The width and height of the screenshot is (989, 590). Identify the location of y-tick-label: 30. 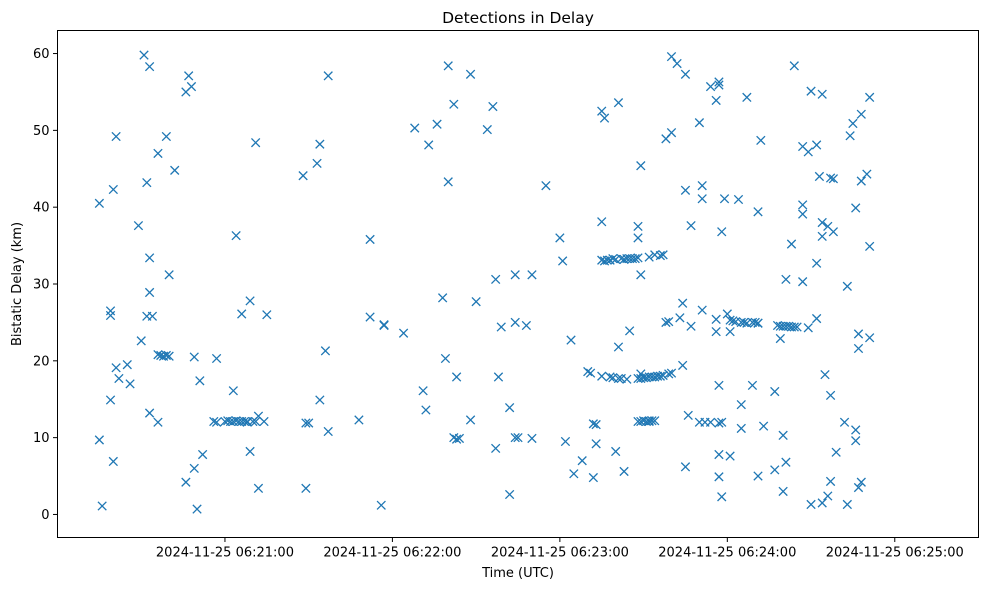
(41, 285).